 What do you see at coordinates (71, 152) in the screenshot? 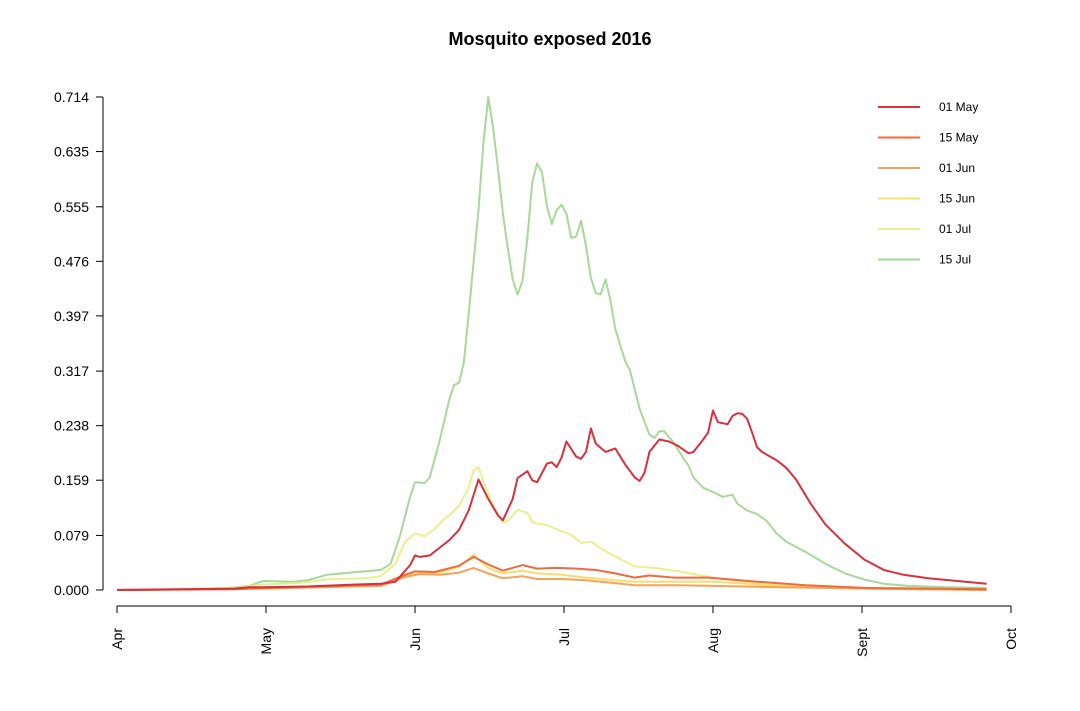
I see `y-tick-label: 0.635` at bounding box center [71, 152].